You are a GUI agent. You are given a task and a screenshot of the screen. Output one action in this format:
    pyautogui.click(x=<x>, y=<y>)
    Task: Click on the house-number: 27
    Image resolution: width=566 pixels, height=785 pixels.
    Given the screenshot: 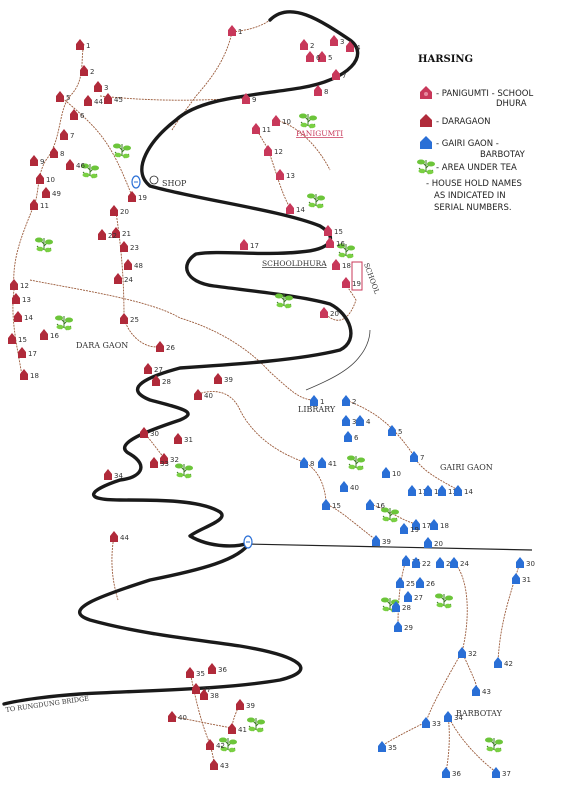 What is the action you would take?
    pyautogui.click(x=158, y=370)
    